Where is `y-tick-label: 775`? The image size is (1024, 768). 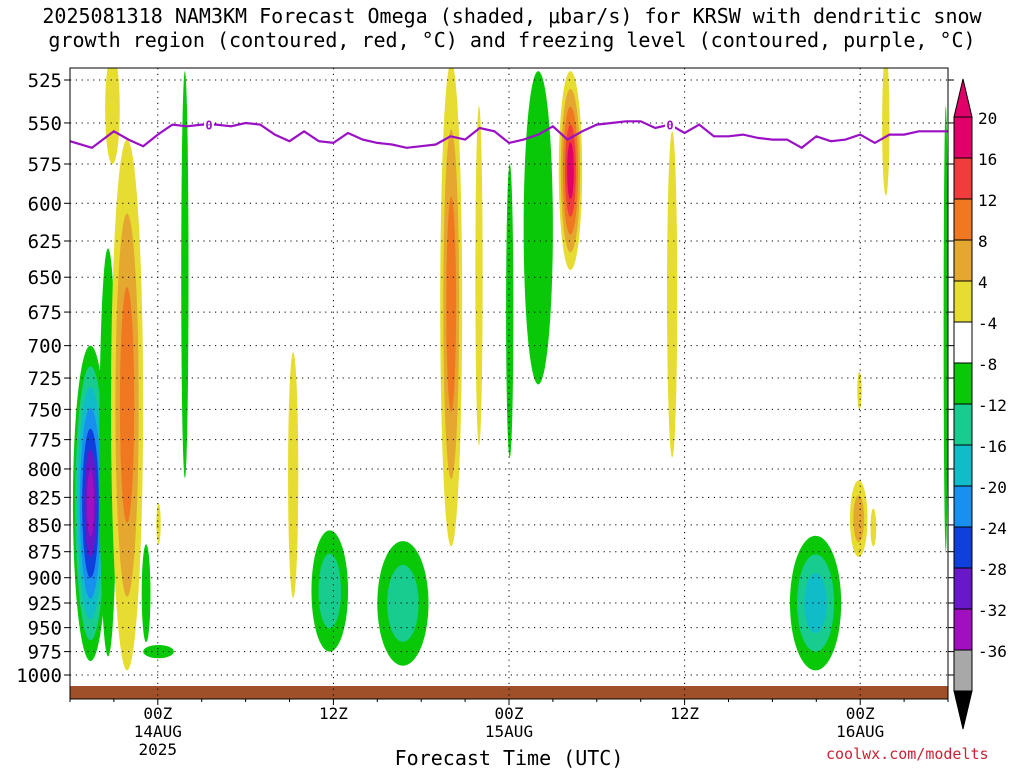
y-tick-label: 775 is located at coordinates (45, 441).